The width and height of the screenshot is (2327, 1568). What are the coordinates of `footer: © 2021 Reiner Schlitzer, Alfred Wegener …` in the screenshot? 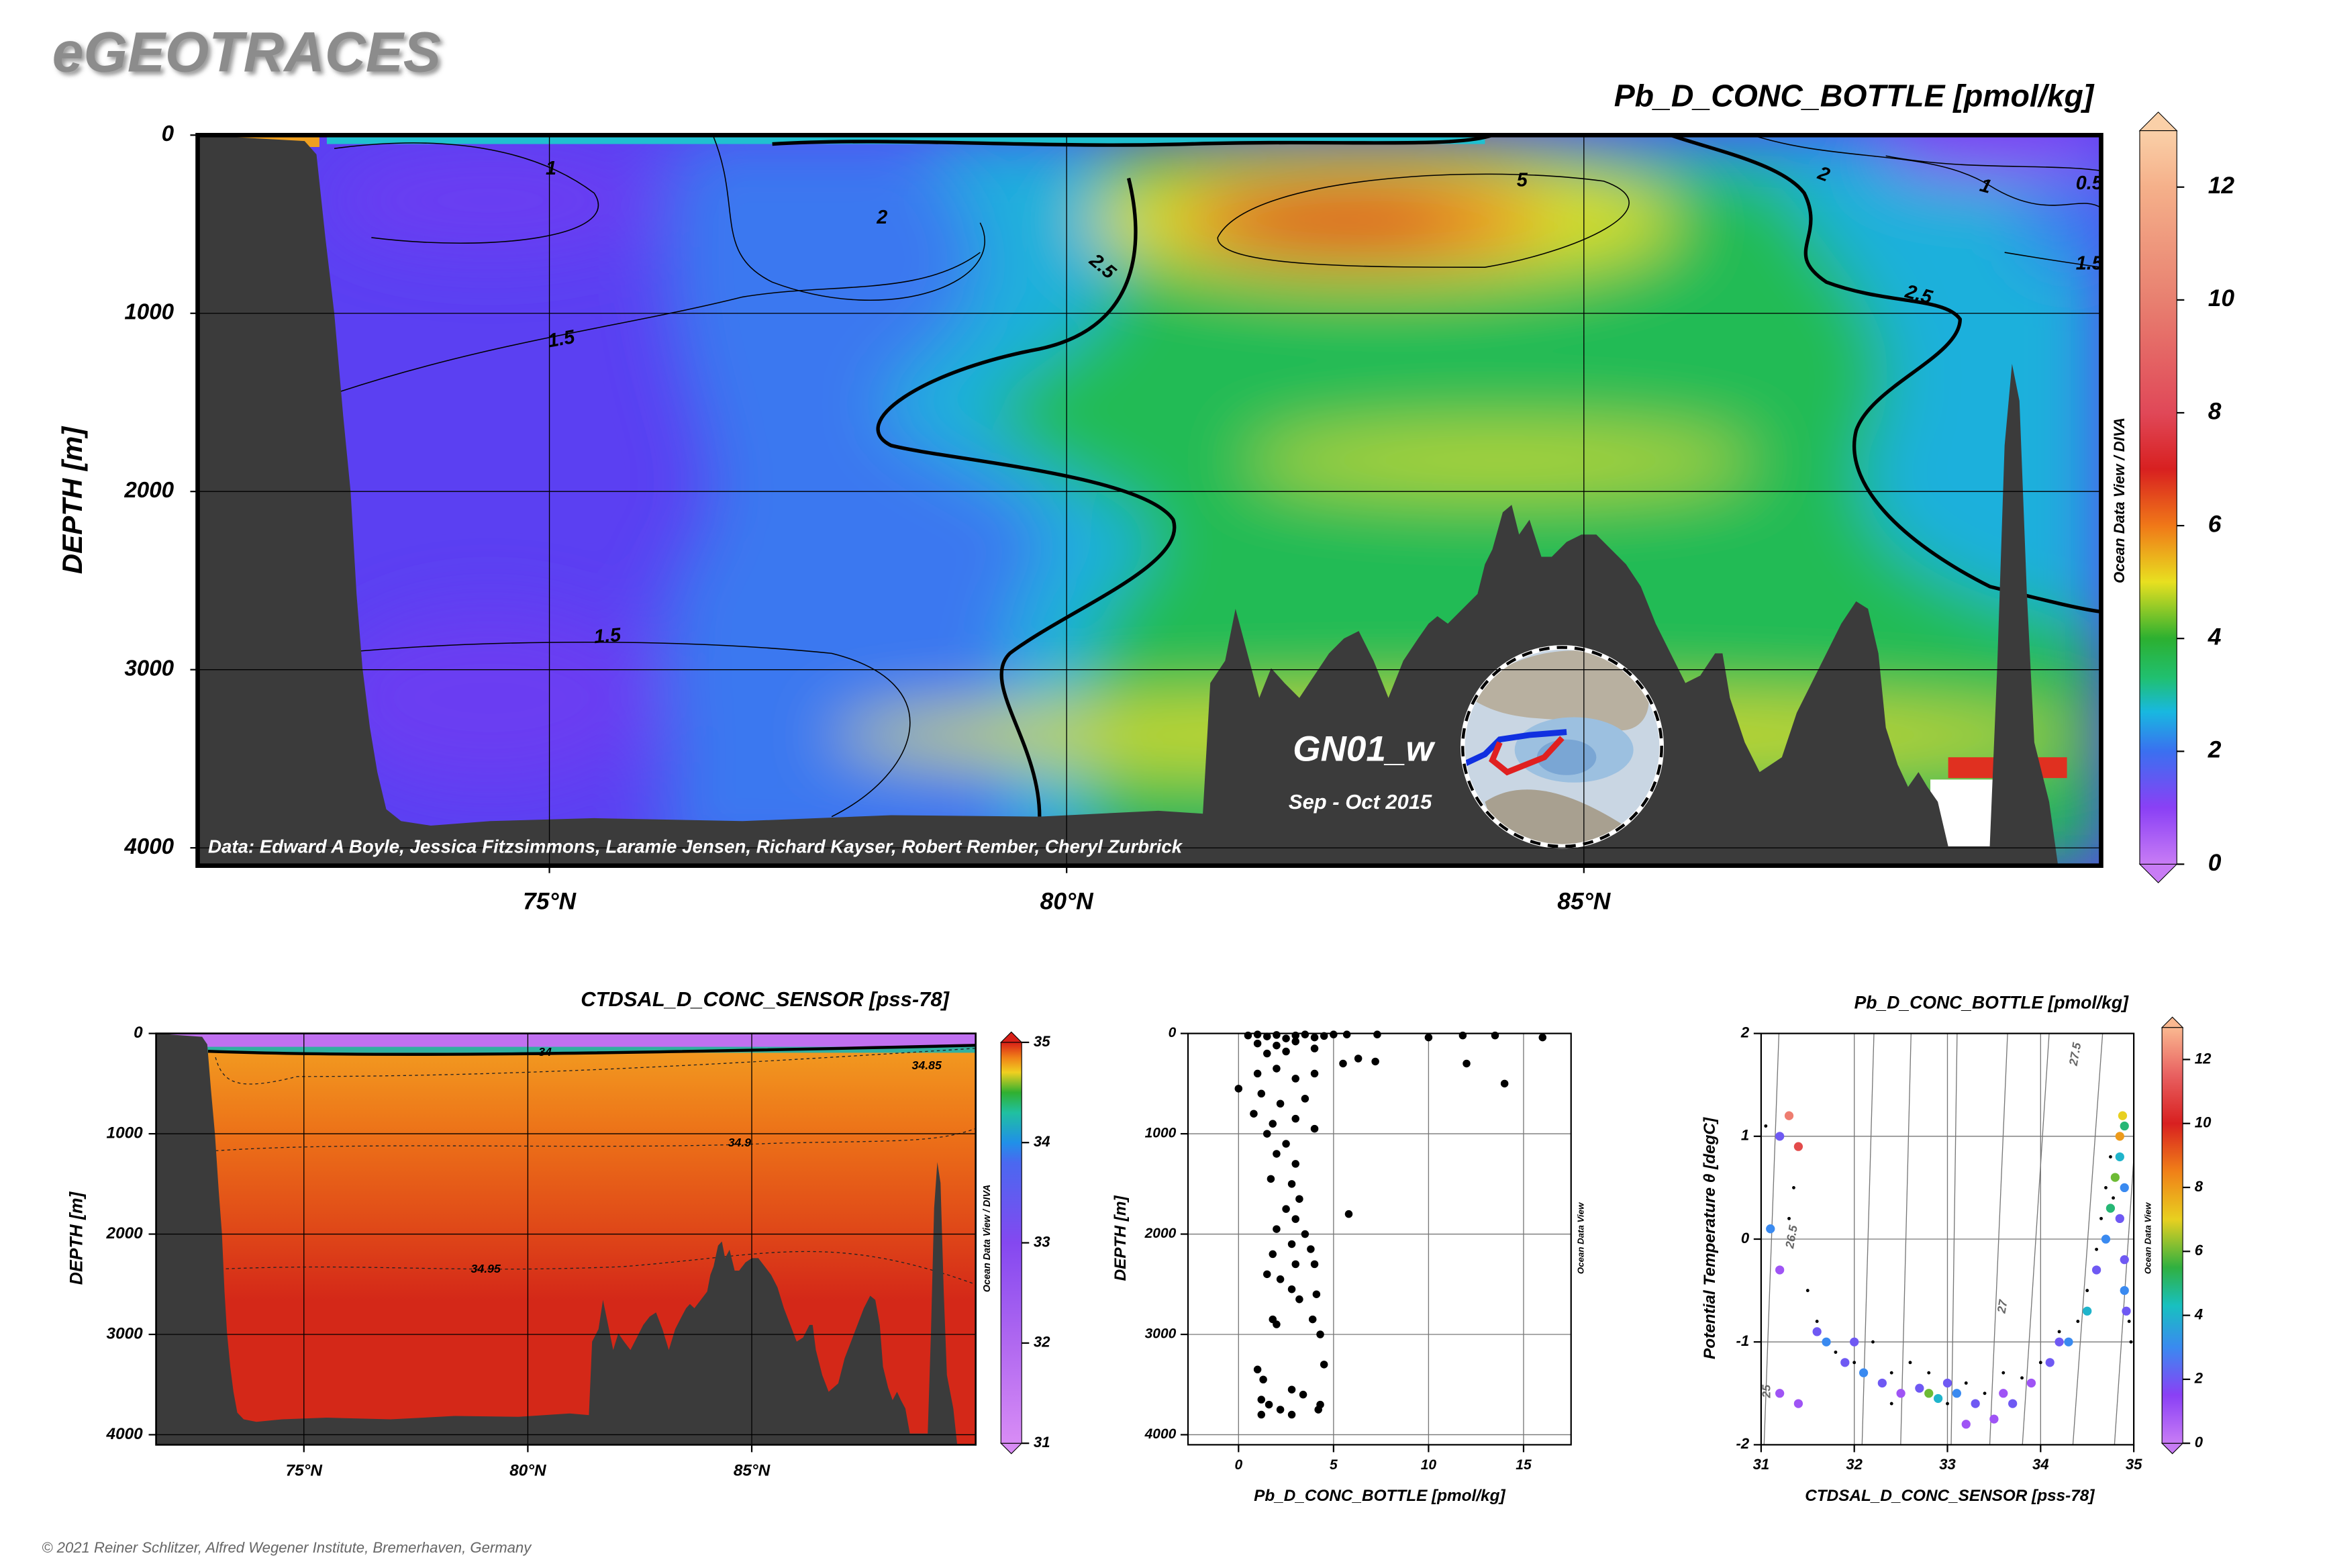 It's located at (287, 1547).